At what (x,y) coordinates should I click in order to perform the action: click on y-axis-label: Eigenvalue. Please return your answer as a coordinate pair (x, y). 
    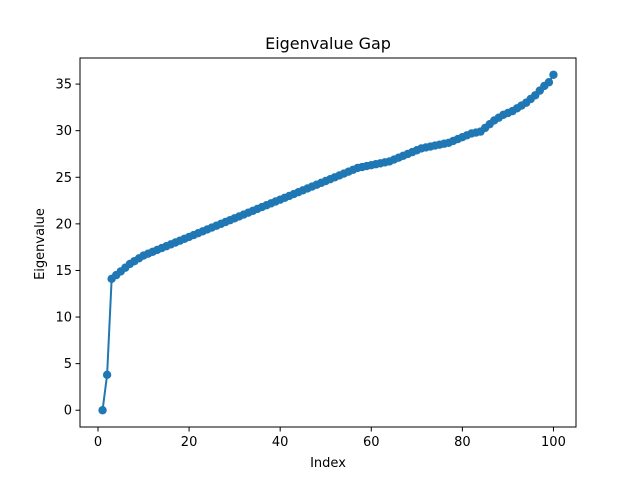
    Looking at the image, I should click on (40, 244).